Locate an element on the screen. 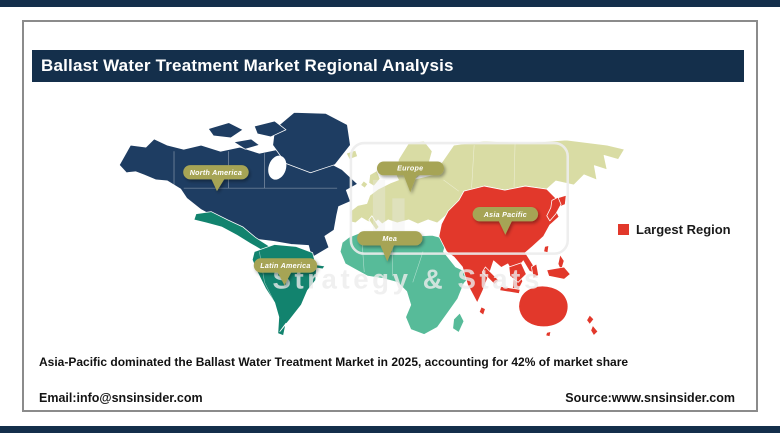 The width and height of the screenshot is (780, 433). top-accent-bar is located at coordinates (390, 3).